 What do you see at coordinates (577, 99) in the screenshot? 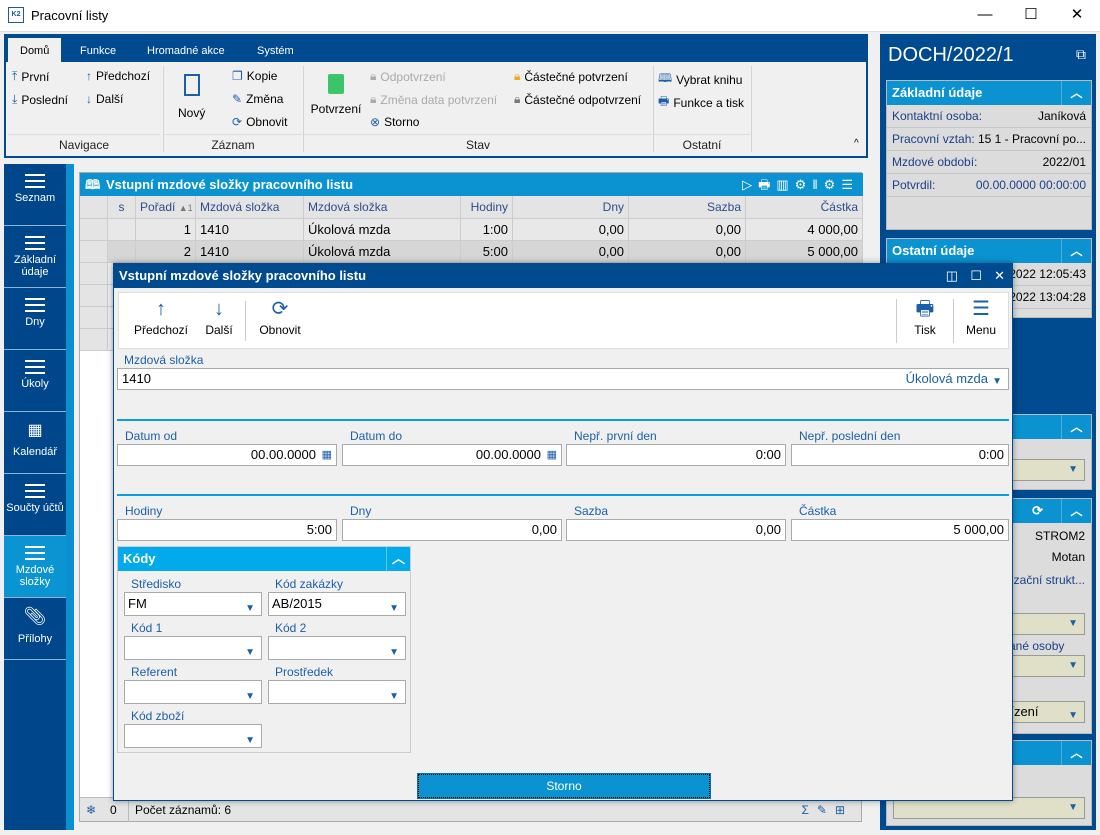
I see `partial-unconfirm-button: 🔒︎ Částečné odpotvrzení` at bounding box center [577, 99].